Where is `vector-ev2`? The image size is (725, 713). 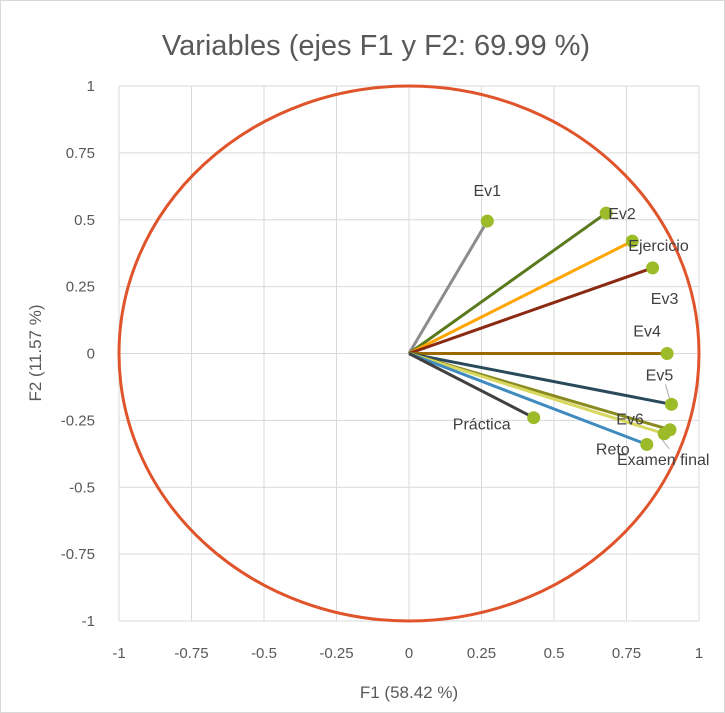
vector-ev2 is located at coordinates (508, 283).